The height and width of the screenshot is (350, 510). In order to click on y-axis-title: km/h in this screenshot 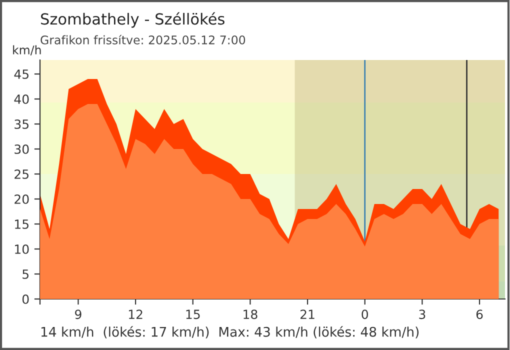, I will do `click(27, 50)`.